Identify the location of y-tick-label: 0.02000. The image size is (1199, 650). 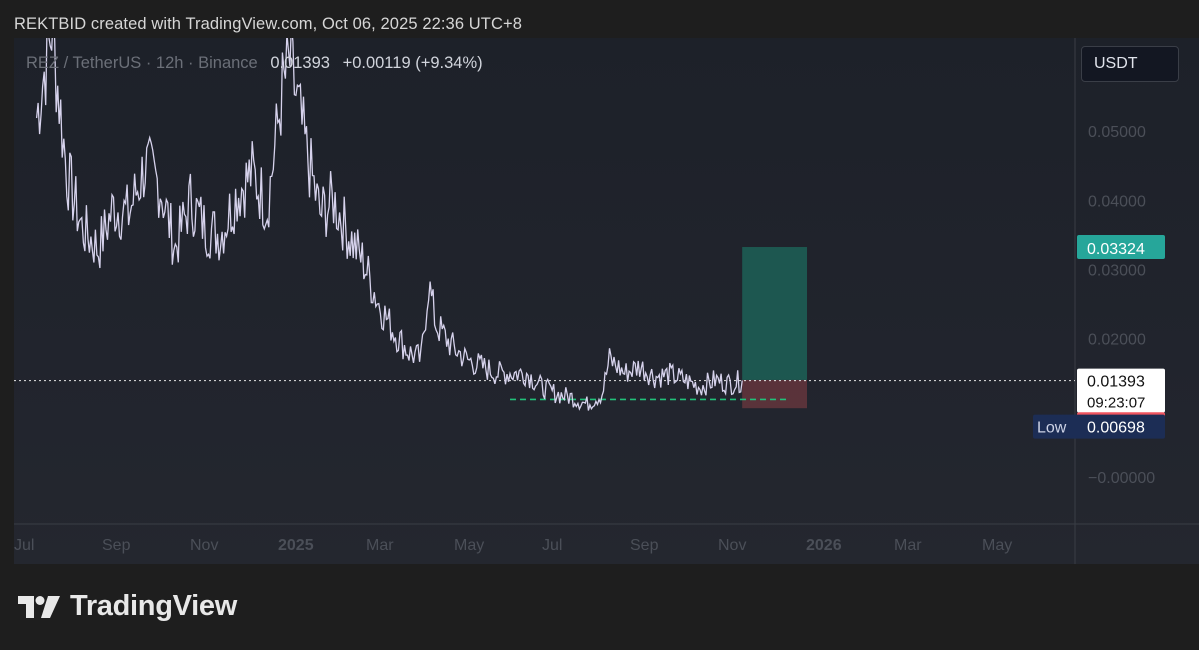
(1117, 340).